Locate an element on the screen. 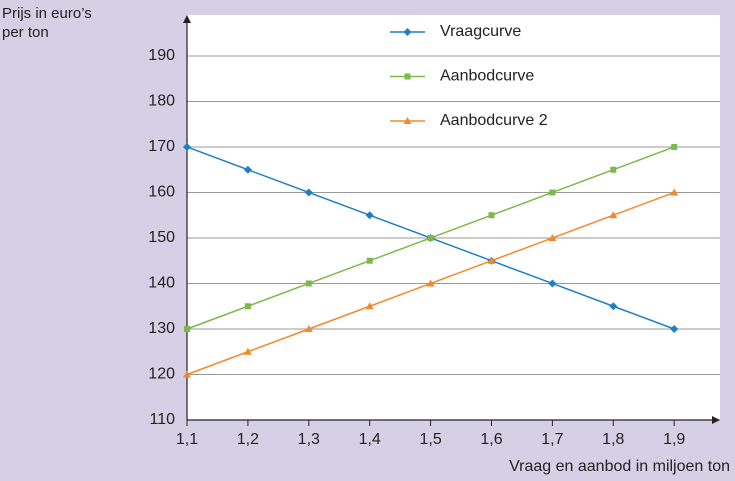 The height and width of the screenshot is (481, 735). y-tick-label: 130 is located at coordinates (161, 328).